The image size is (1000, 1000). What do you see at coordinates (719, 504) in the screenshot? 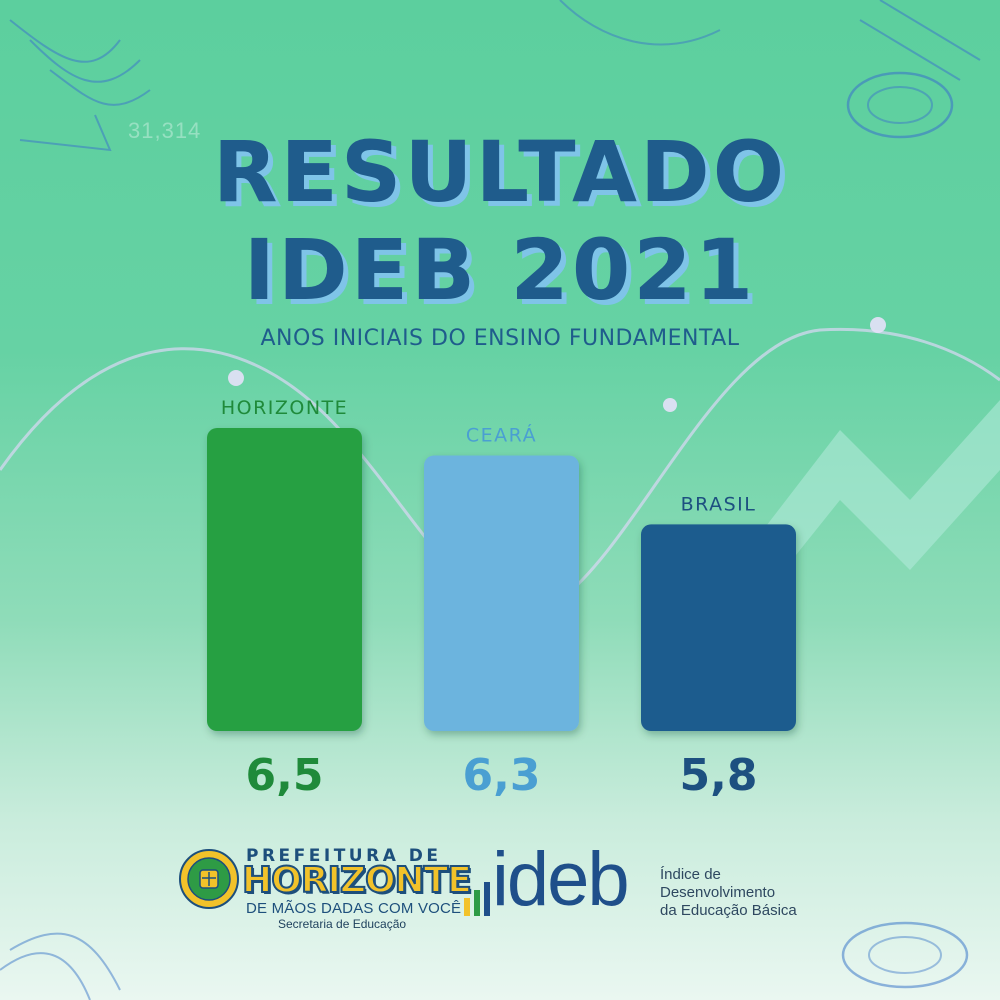
I see `category-label: BRASIL` at bounding box center [719, 504].